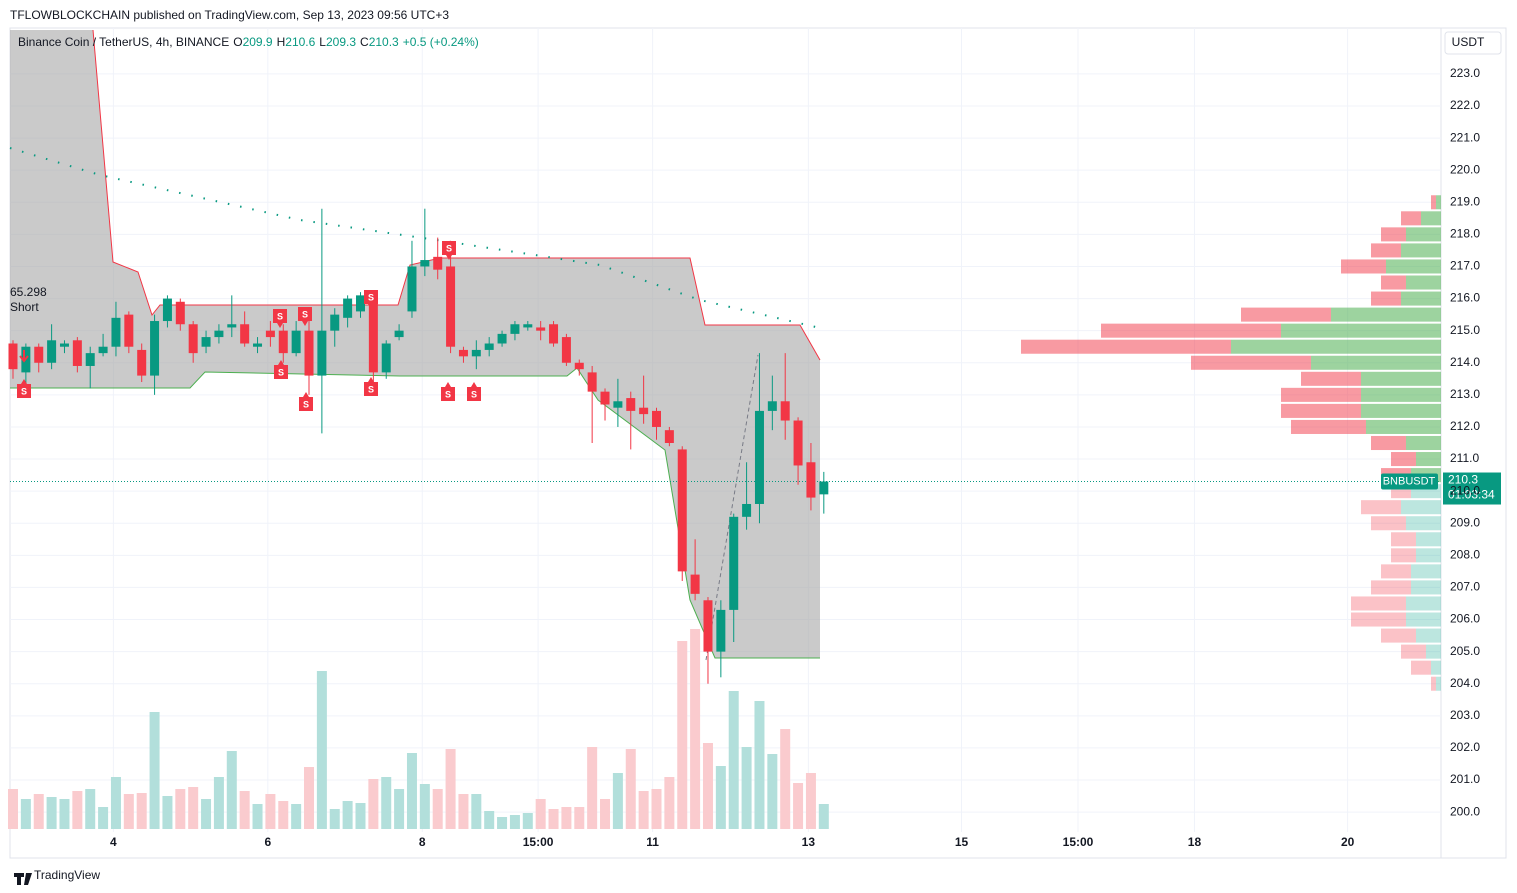  I want to click on o-value: 209.9, so click(257, 42).